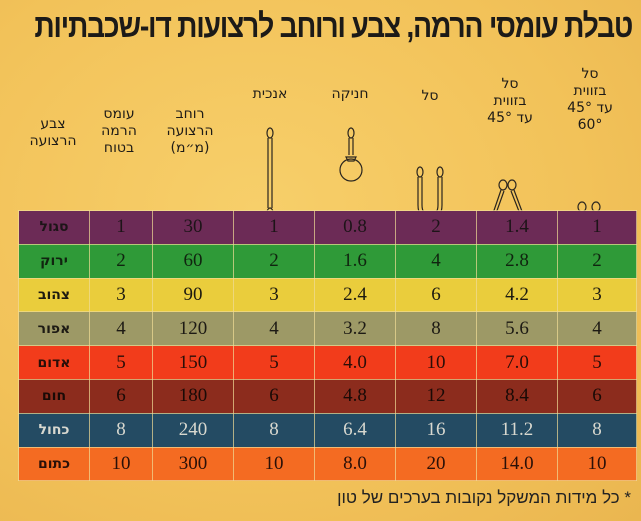  Describe the element at coordinates (351, 154) in the screenshot. I see `choke-sling-icon` at that location.